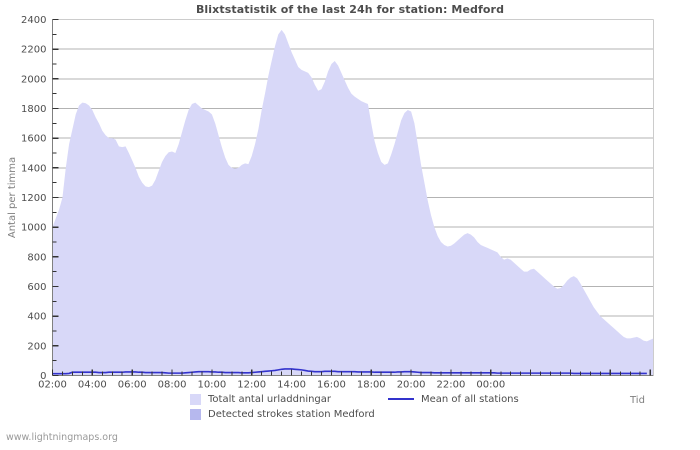 The height and width of the screenshot is (450, 700). What do you see at coordinates (291, 414) in the screenshot?
I see `legend-label-station: Detected strokes station Medford` at bounding box center [291, 414].